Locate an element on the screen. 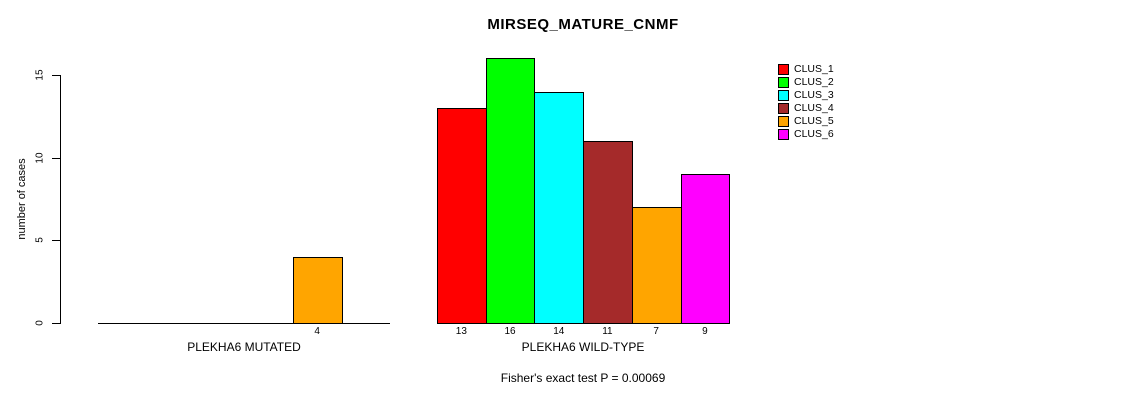 The width and height of the screenshot is (1140, 400). bar-value-label: 4 is located at coordinates (317, 331).